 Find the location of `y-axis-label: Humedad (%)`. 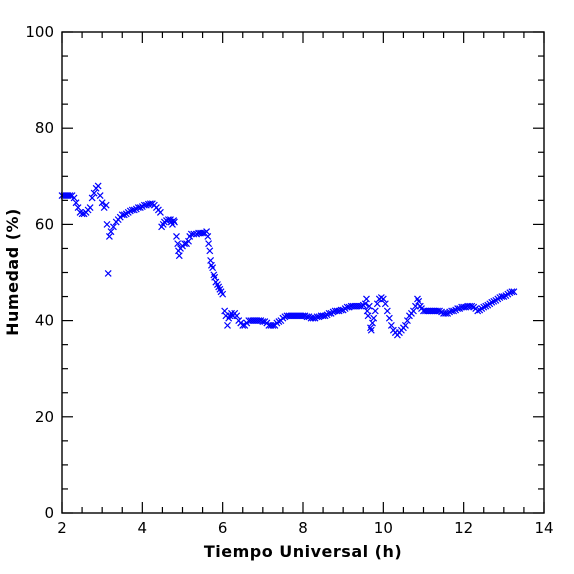

y-axis-label: Humedad (%) is located at coordinates (12, 272).